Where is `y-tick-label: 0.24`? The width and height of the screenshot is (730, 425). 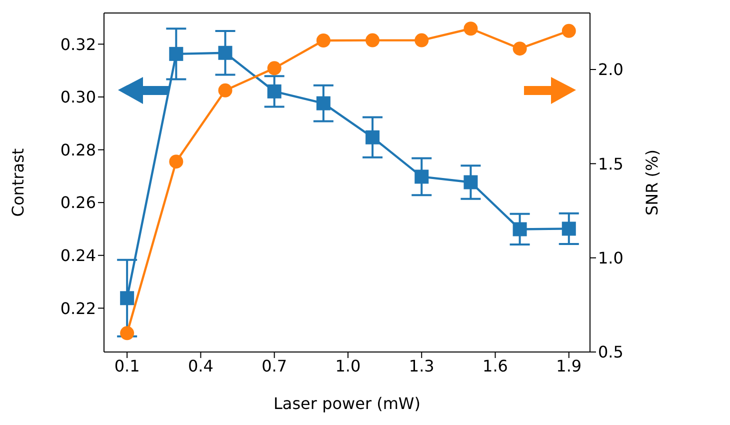 y-tick-label: 0.24 is located at coordinates (78, 256).